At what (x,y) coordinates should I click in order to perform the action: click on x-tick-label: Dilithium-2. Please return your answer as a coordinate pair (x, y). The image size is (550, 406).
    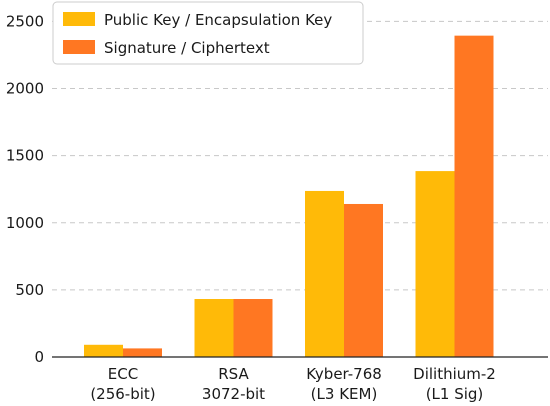
    Looking at the image, I should click on (454, 374).